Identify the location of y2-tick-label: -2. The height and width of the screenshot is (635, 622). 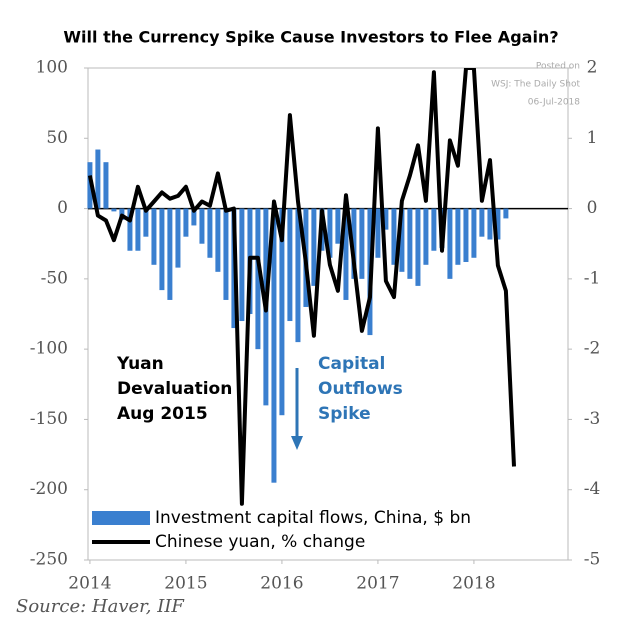
(592, 349).